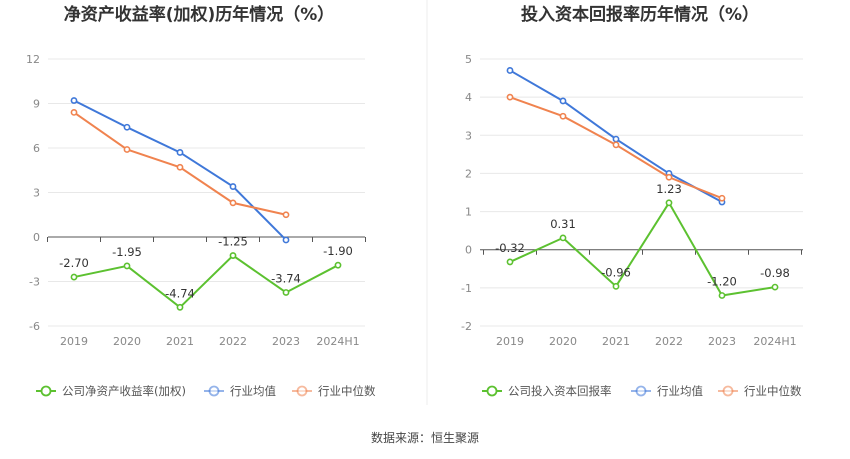  What do you see at coordinates (199, 14) in the screenshot?
I see `roe-chart-title: 净资产收益率(加权)历年情况（%）` at bounding box center [199, 14].